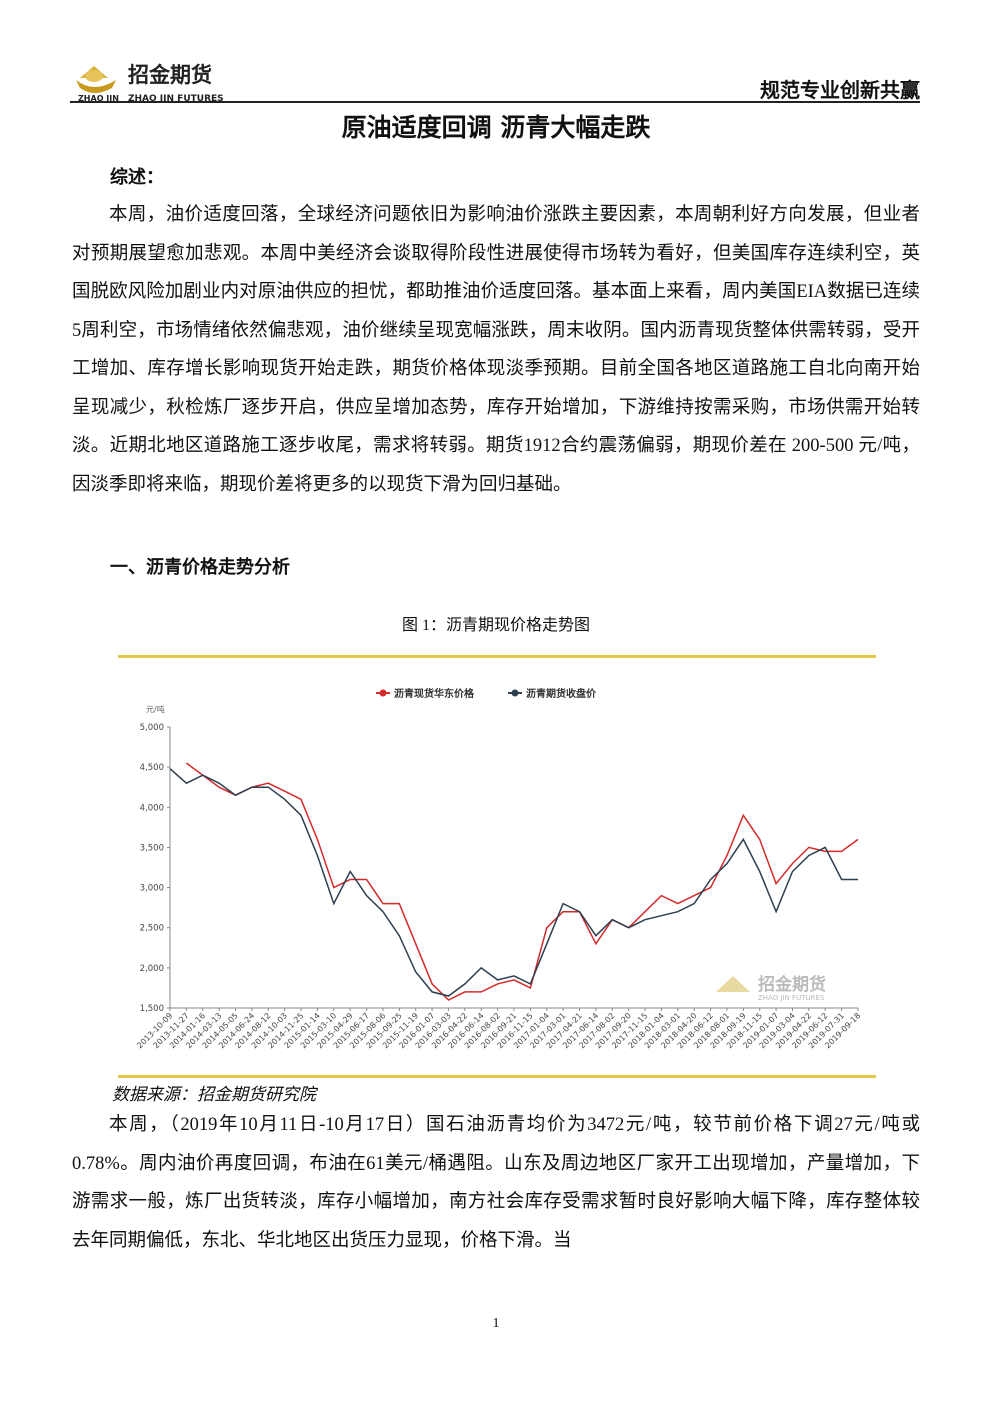  I want to click on logo-small: ZHAO JIN, so click(98, 98).